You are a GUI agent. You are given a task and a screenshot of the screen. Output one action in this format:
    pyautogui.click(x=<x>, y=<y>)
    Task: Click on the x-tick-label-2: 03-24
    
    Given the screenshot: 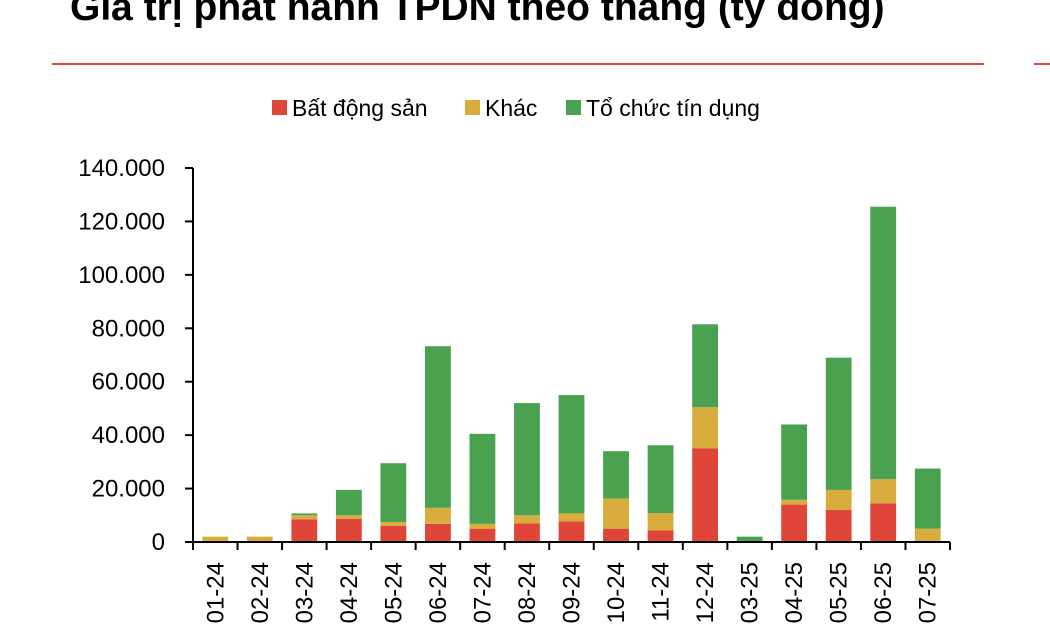 What is the action you would take?
    pyautogui.click(x=304, y=592)
    